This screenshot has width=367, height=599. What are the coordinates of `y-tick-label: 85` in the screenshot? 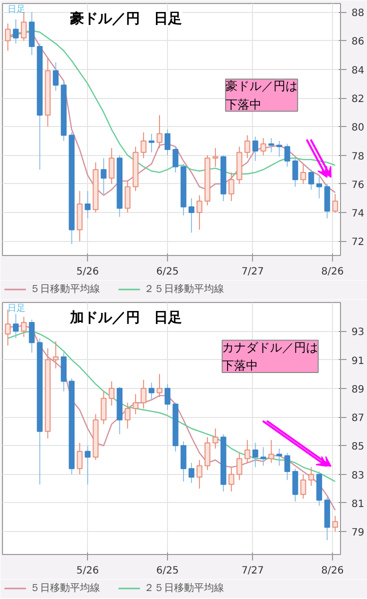 It's located at (358, 447).